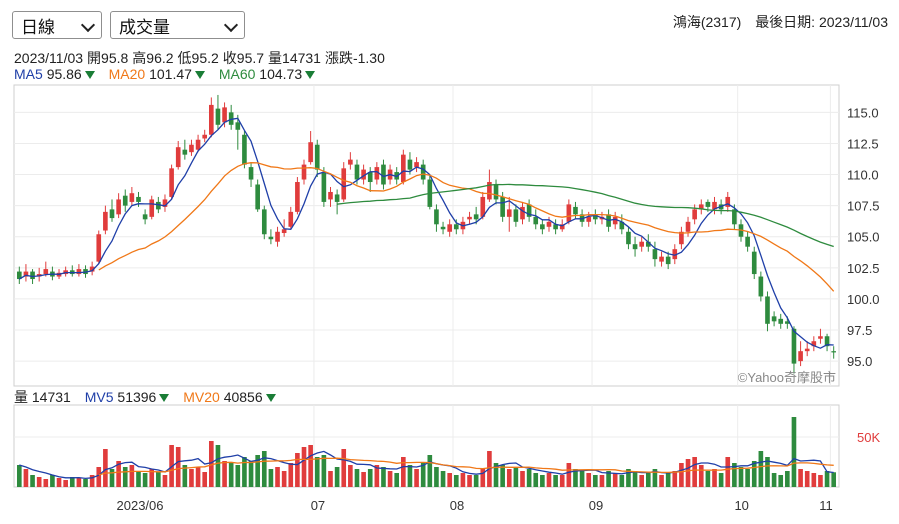  What do you see at coordinates (127, 397) in the screenshot?
I see `mv5-legend: MV5 51396` at bounding box center [127, 397].